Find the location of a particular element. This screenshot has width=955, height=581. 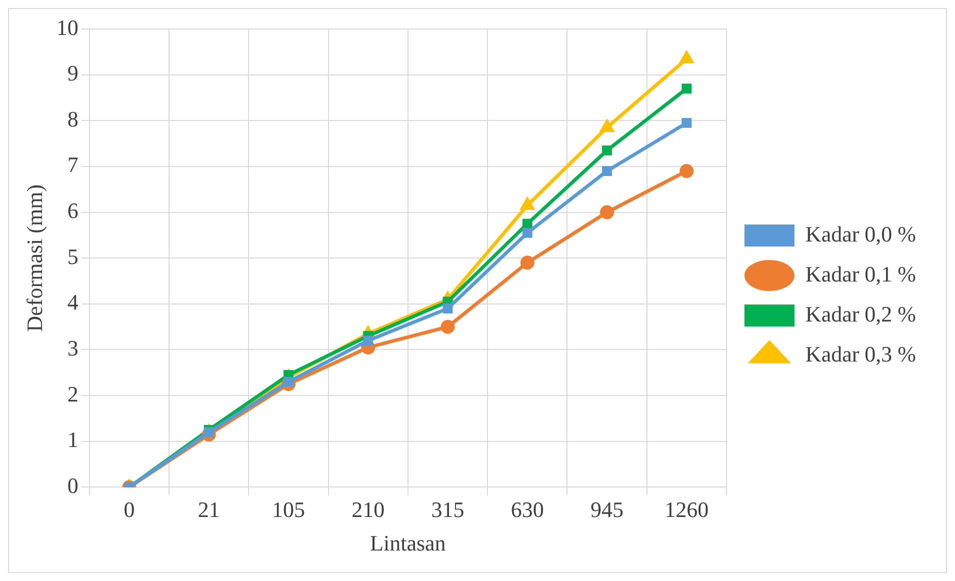

legend-label: Kadar 0,2 % is located at coordinates (860, 313).